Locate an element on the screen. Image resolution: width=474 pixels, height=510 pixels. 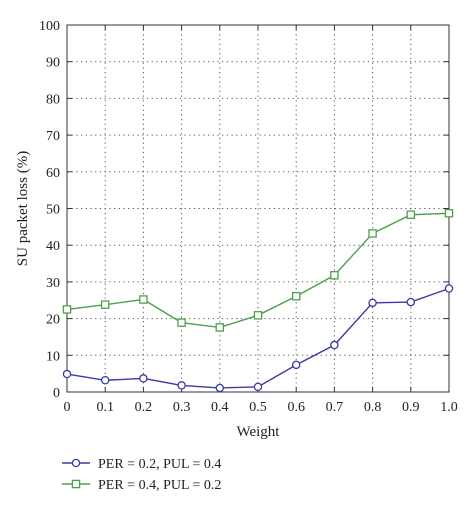
y-tick-label: 20 is located at coordinates (53, 320).